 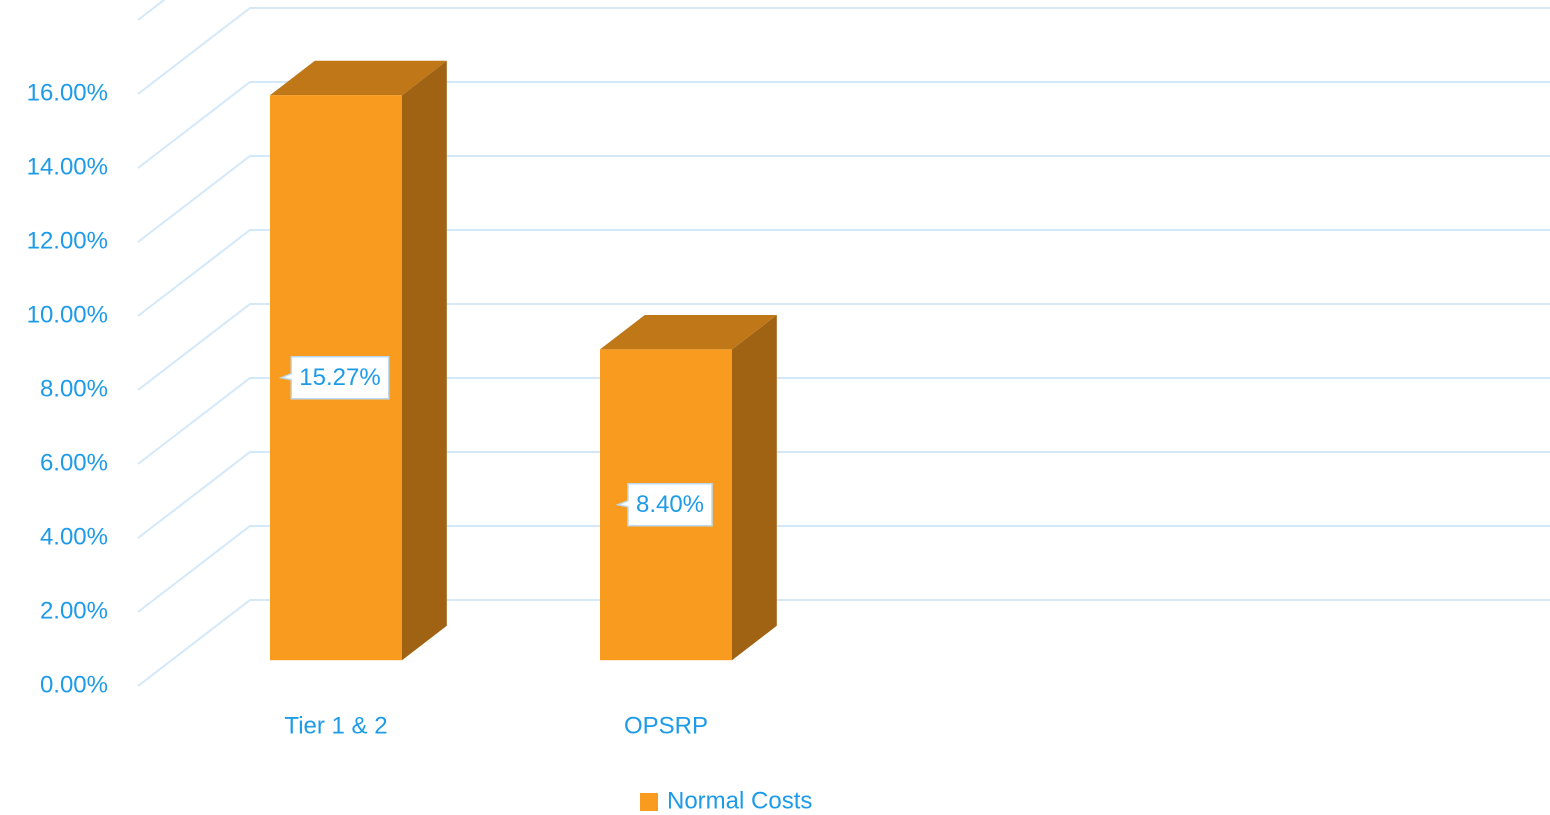 I want to click on data-label: 15.27%, so click(x=334, y=377).